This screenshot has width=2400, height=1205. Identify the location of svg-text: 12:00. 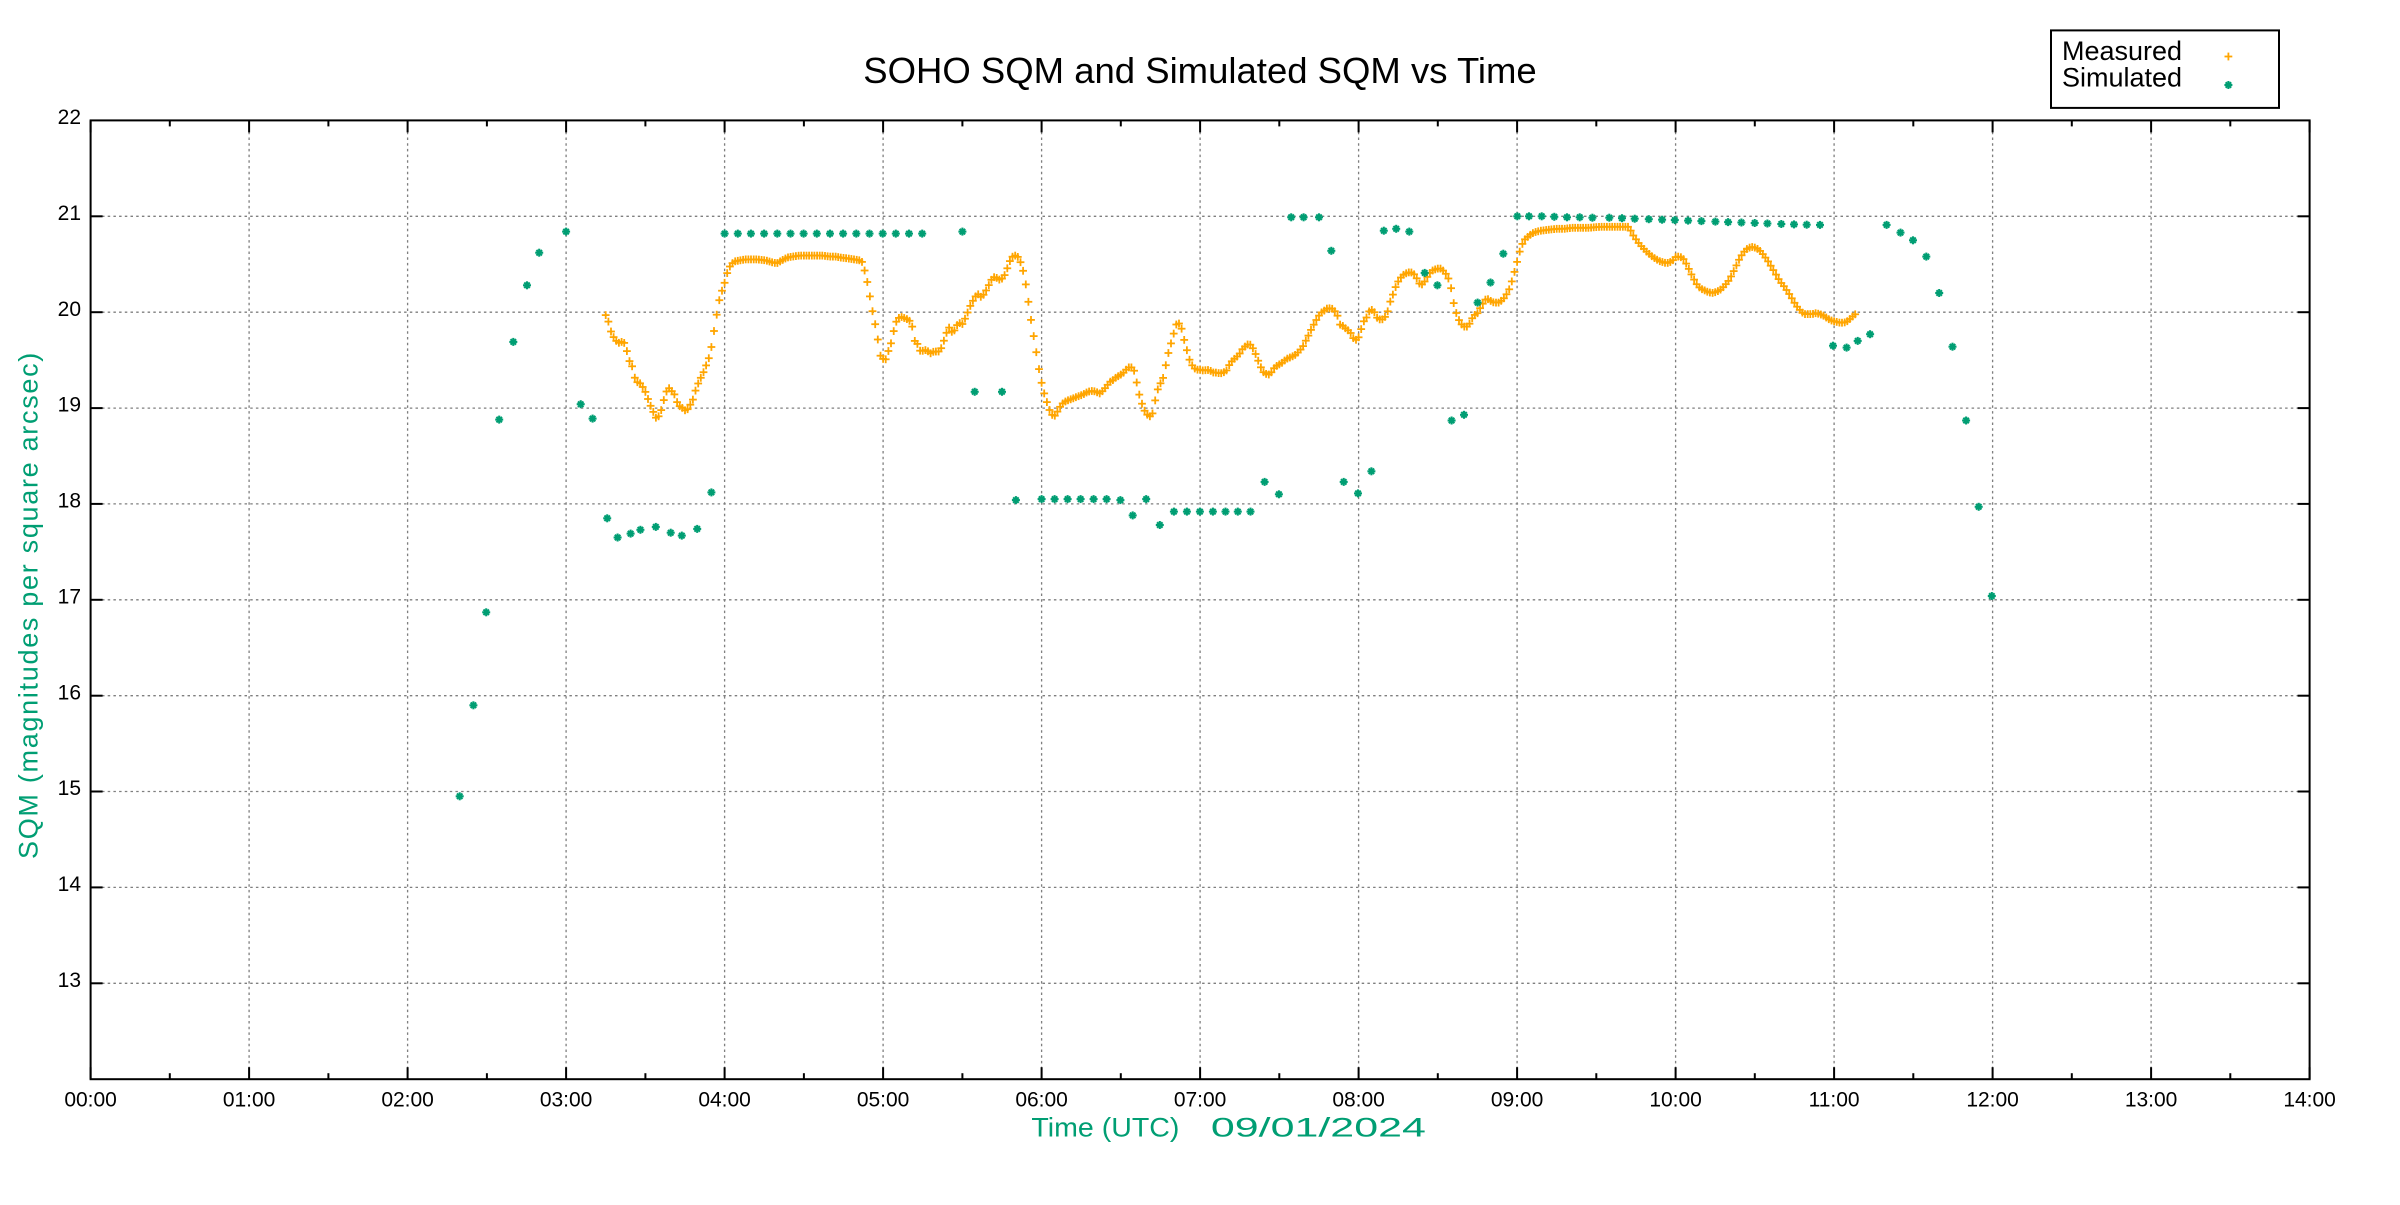
(1992, 1100).